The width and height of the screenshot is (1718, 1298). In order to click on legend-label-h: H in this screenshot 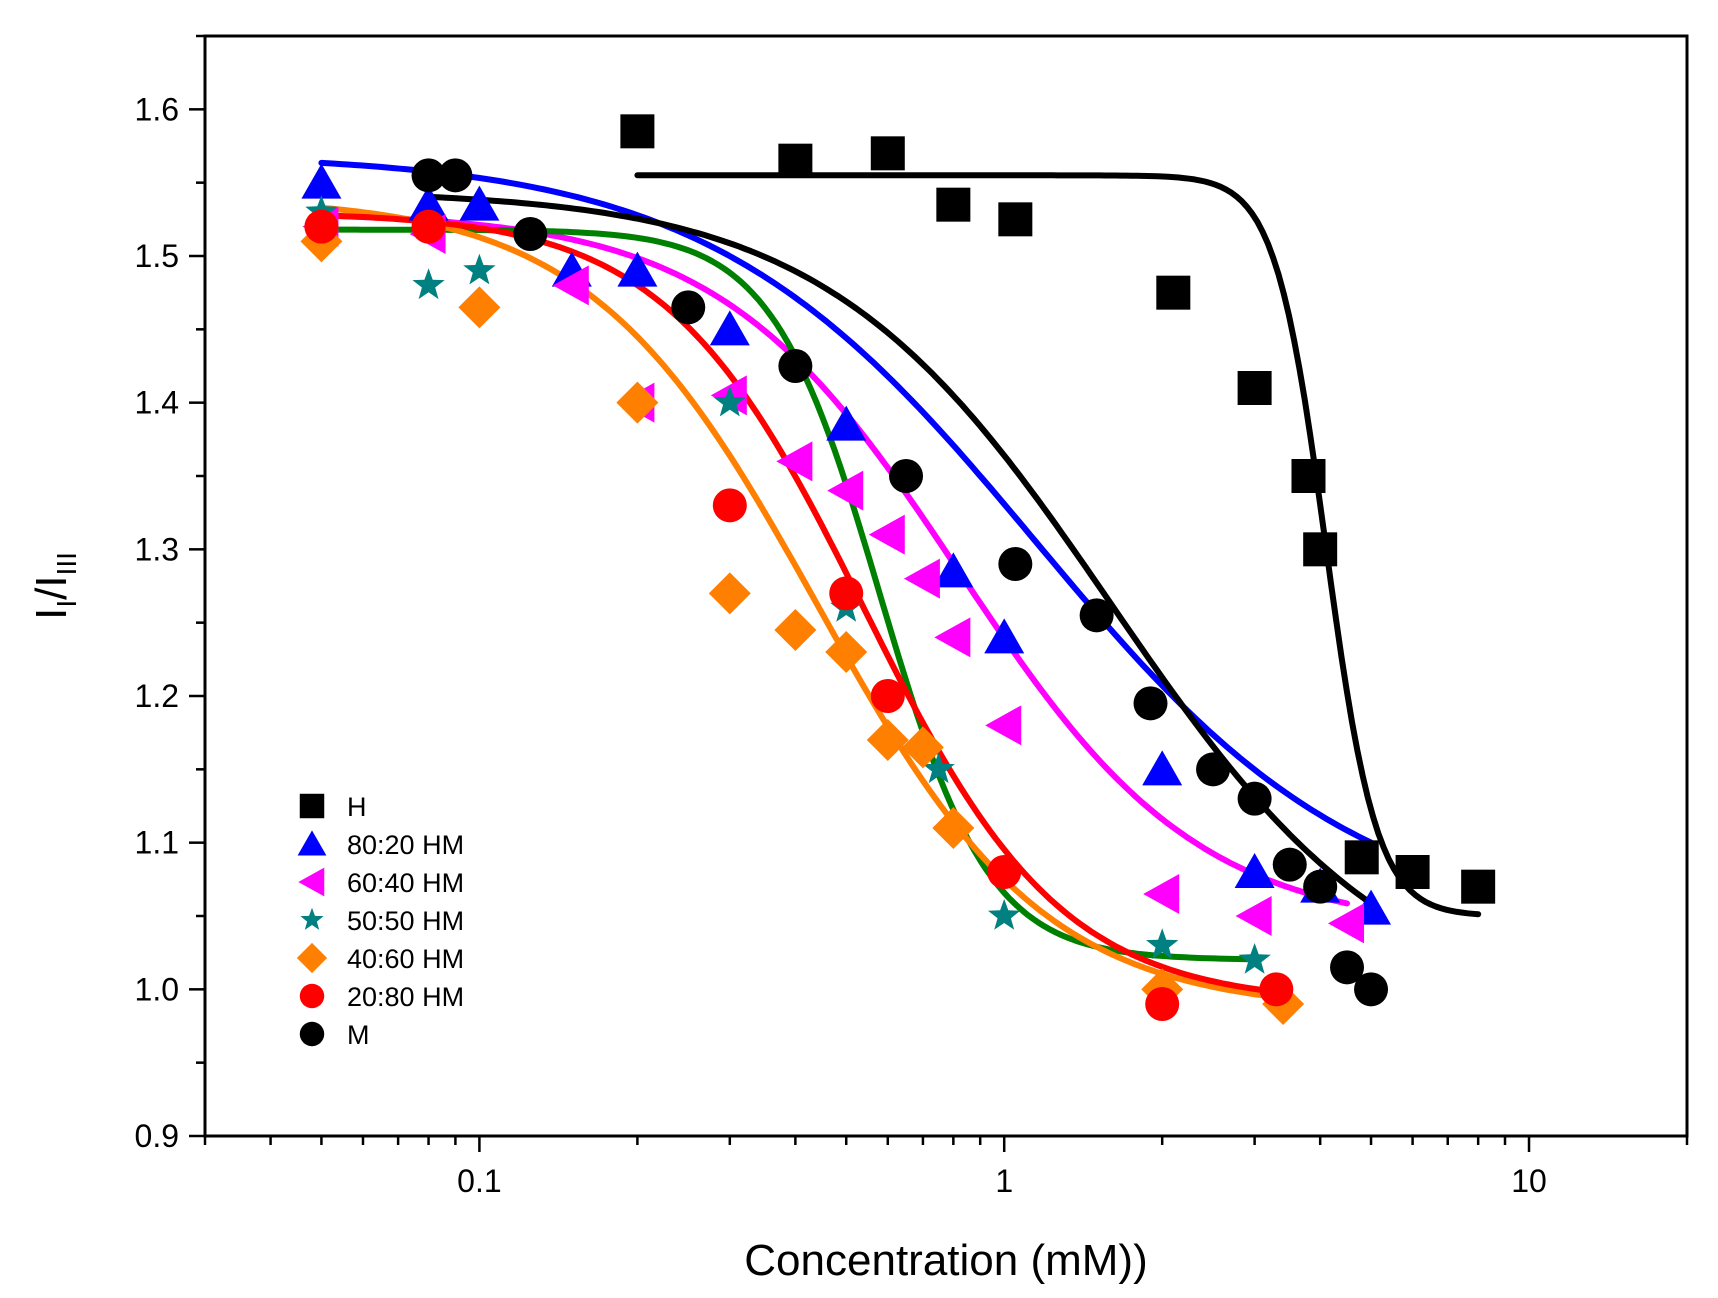, I will do `click(357, 807)`.